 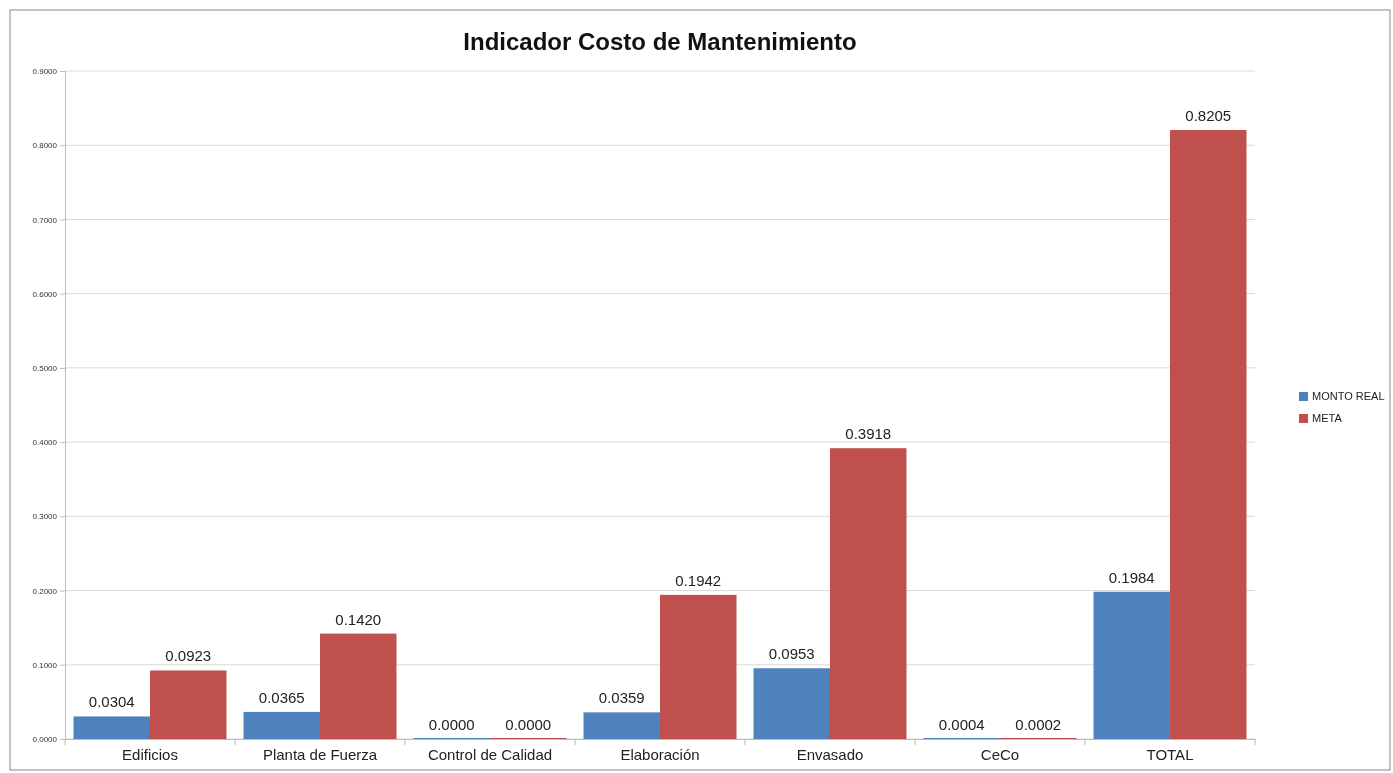 What do you see at coordinates (45, 443) in the screenshot?
I see `y-tick-label: 0.4000` at bounding box center [45, 443].